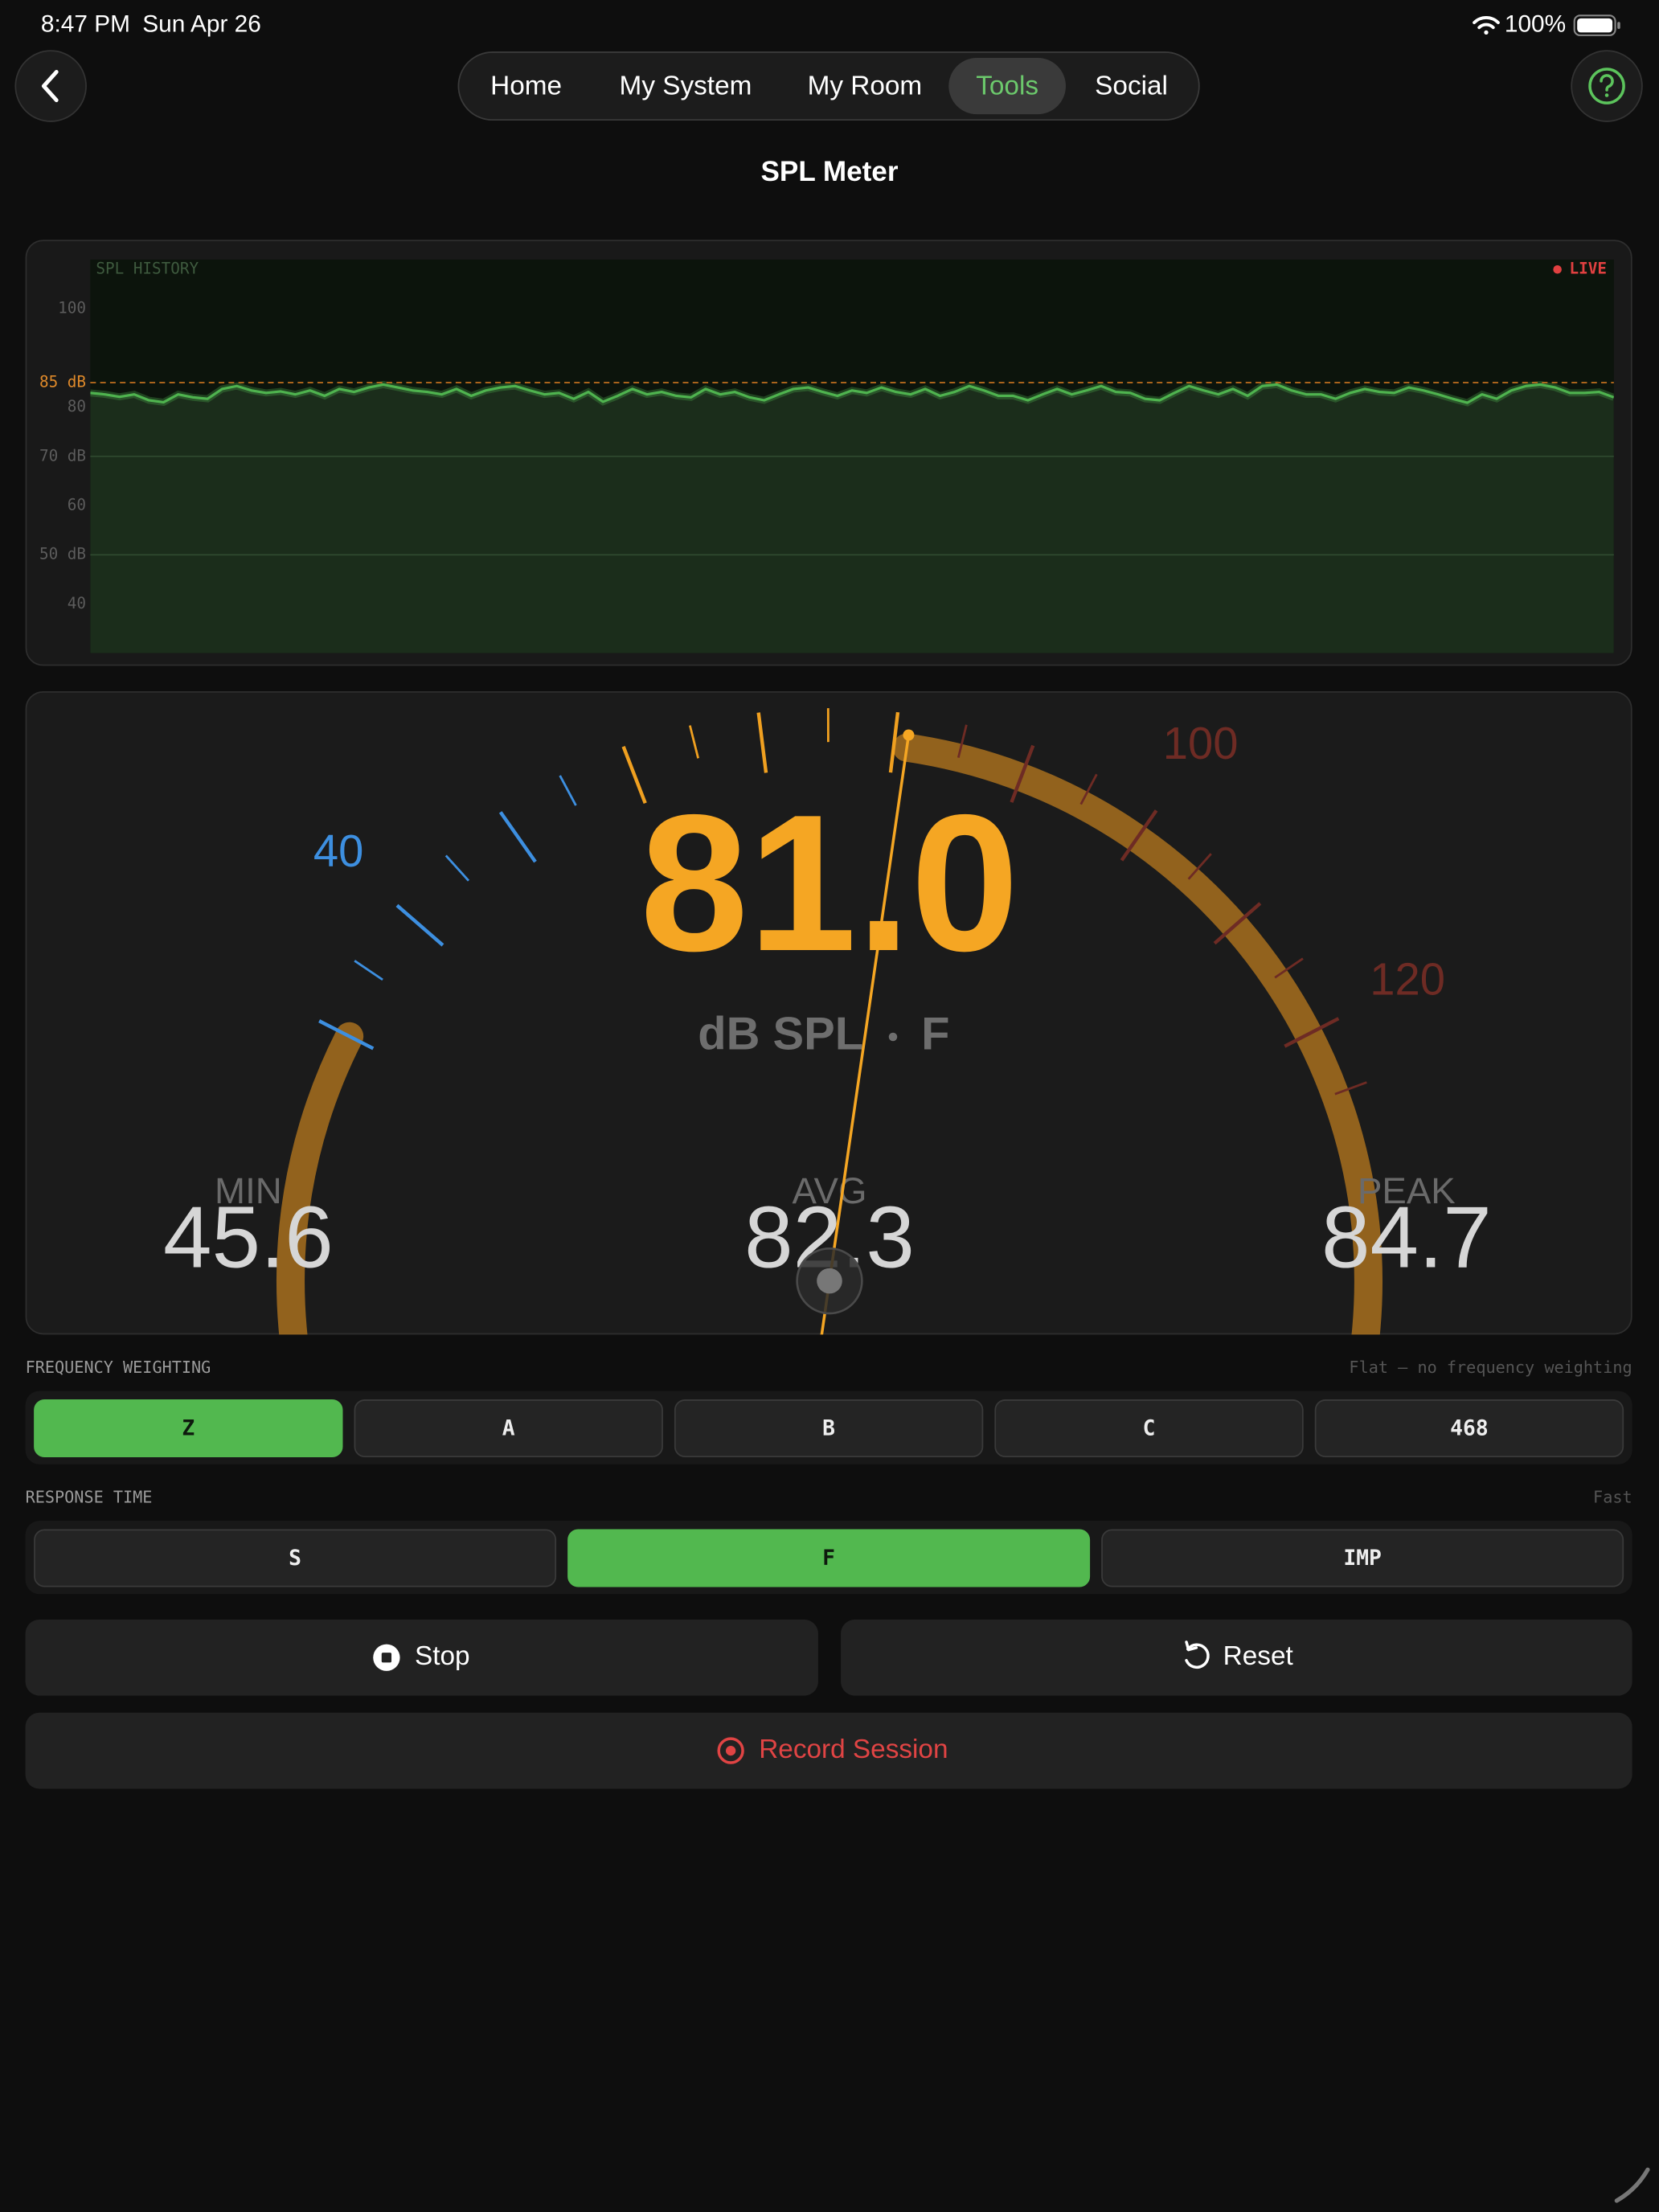  What do you see at coordinates (935, 1033) in the screenshot?
I see `mode: F` at bounding box center [935, 1033].